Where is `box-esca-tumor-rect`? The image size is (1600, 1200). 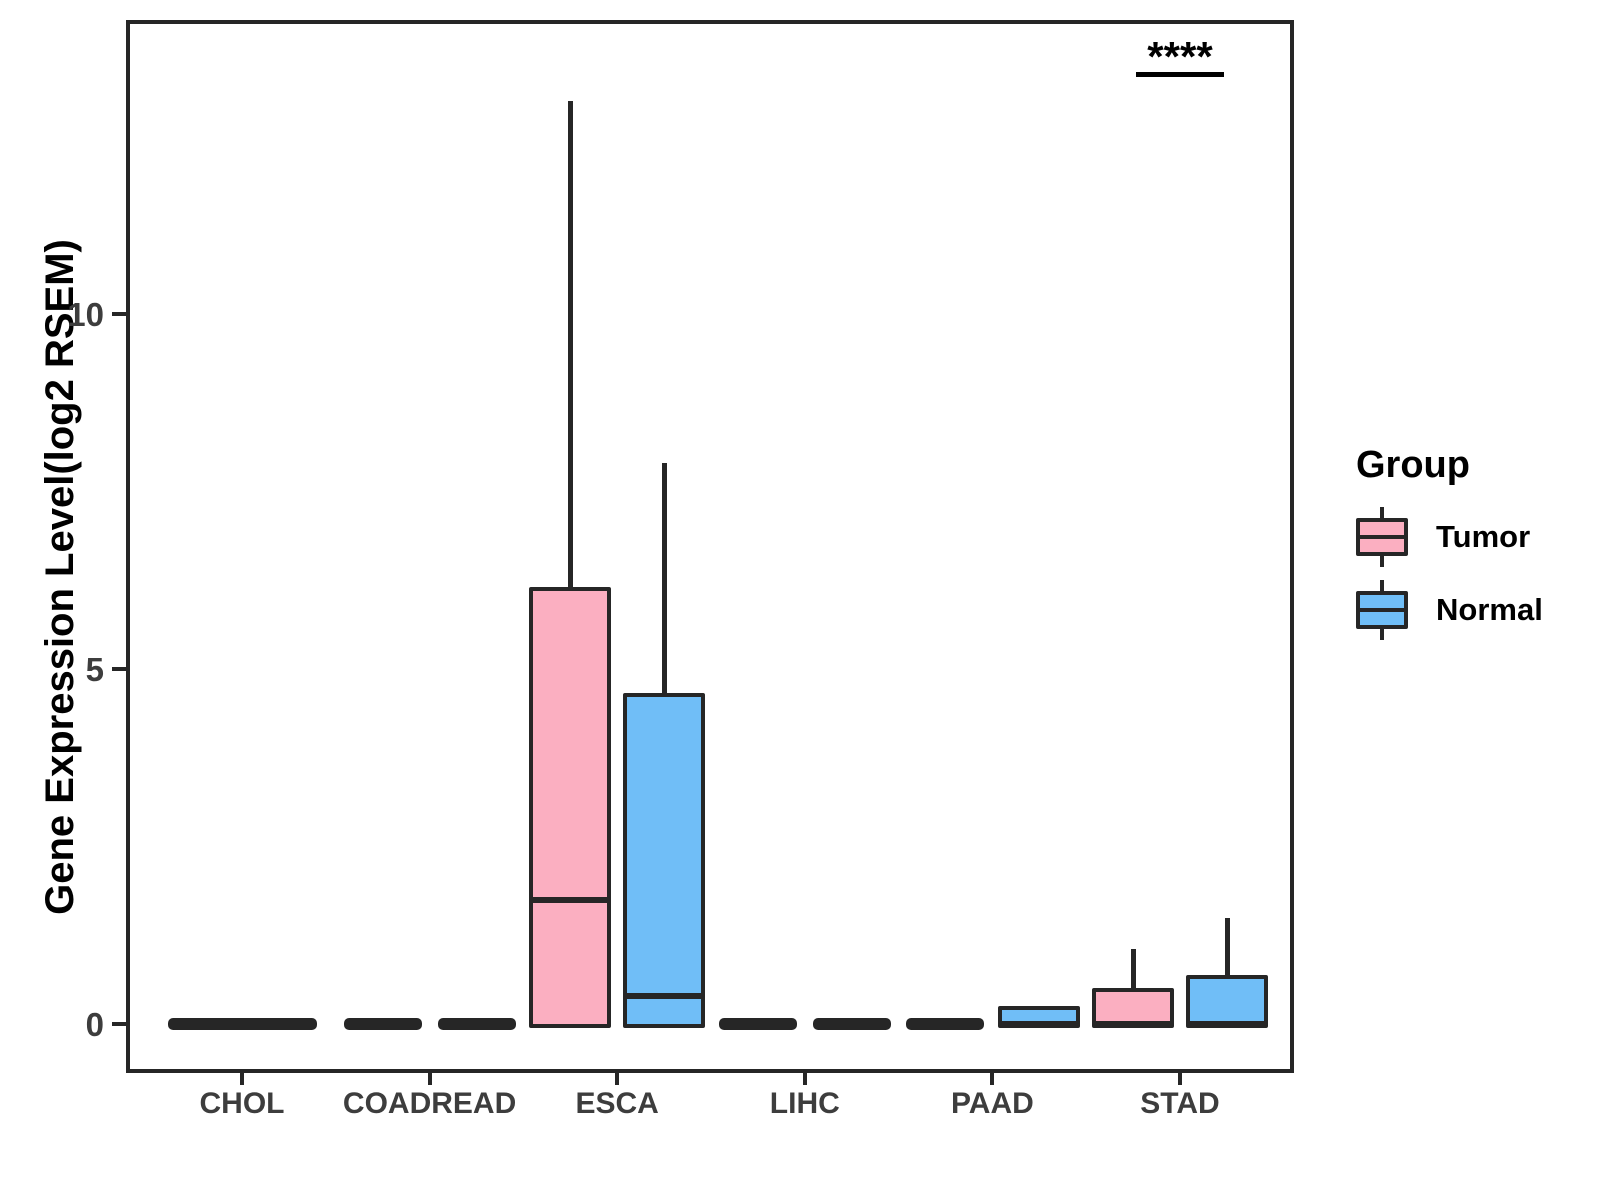
box-esca-tumor-rect is located at coordinates (570, 807).